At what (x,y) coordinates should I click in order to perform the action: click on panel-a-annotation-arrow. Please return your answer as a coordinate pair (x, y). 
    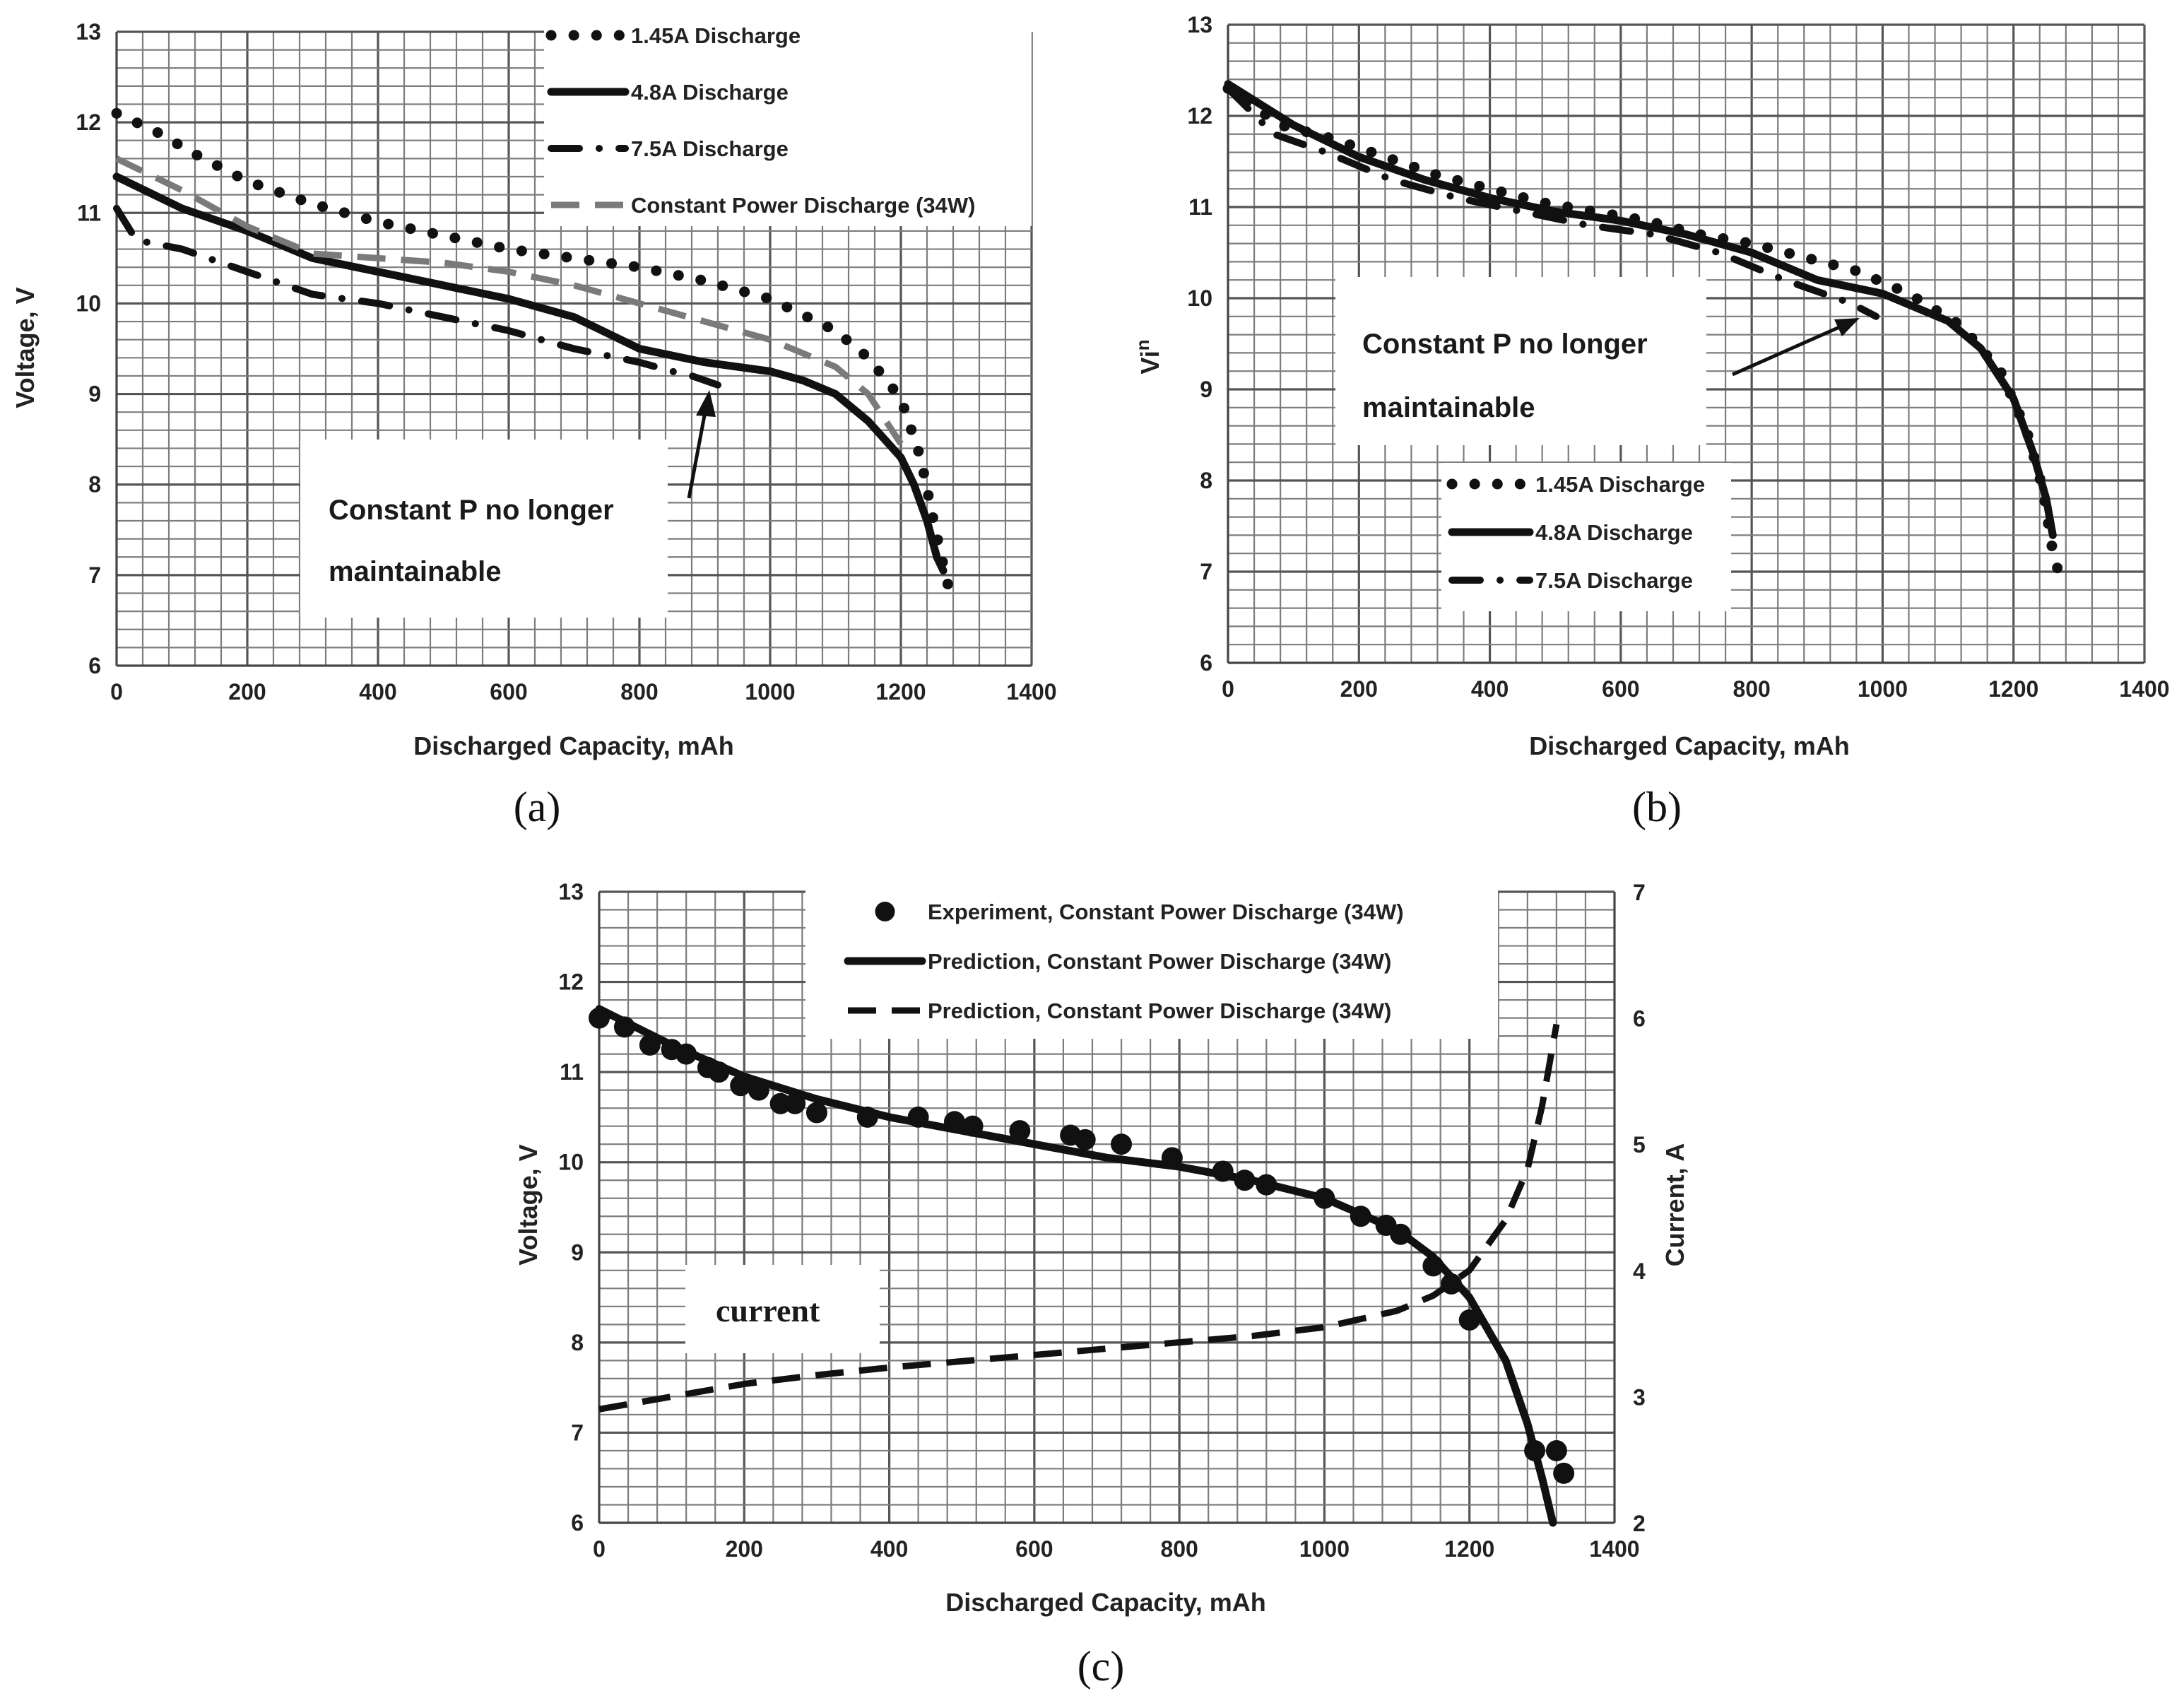
    Looking at the image, I should click on (698, 451).